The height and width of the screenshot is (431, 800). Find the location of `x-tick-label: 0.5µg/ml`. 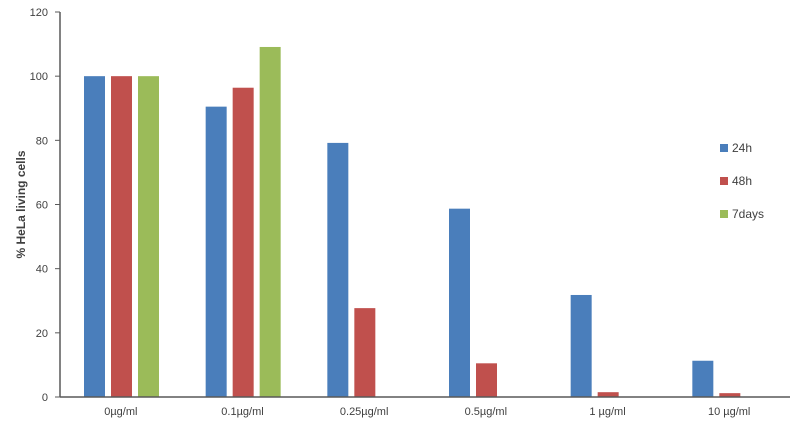

x-tick-label: 0.5µg/ml is located at coordinates (486, 412).